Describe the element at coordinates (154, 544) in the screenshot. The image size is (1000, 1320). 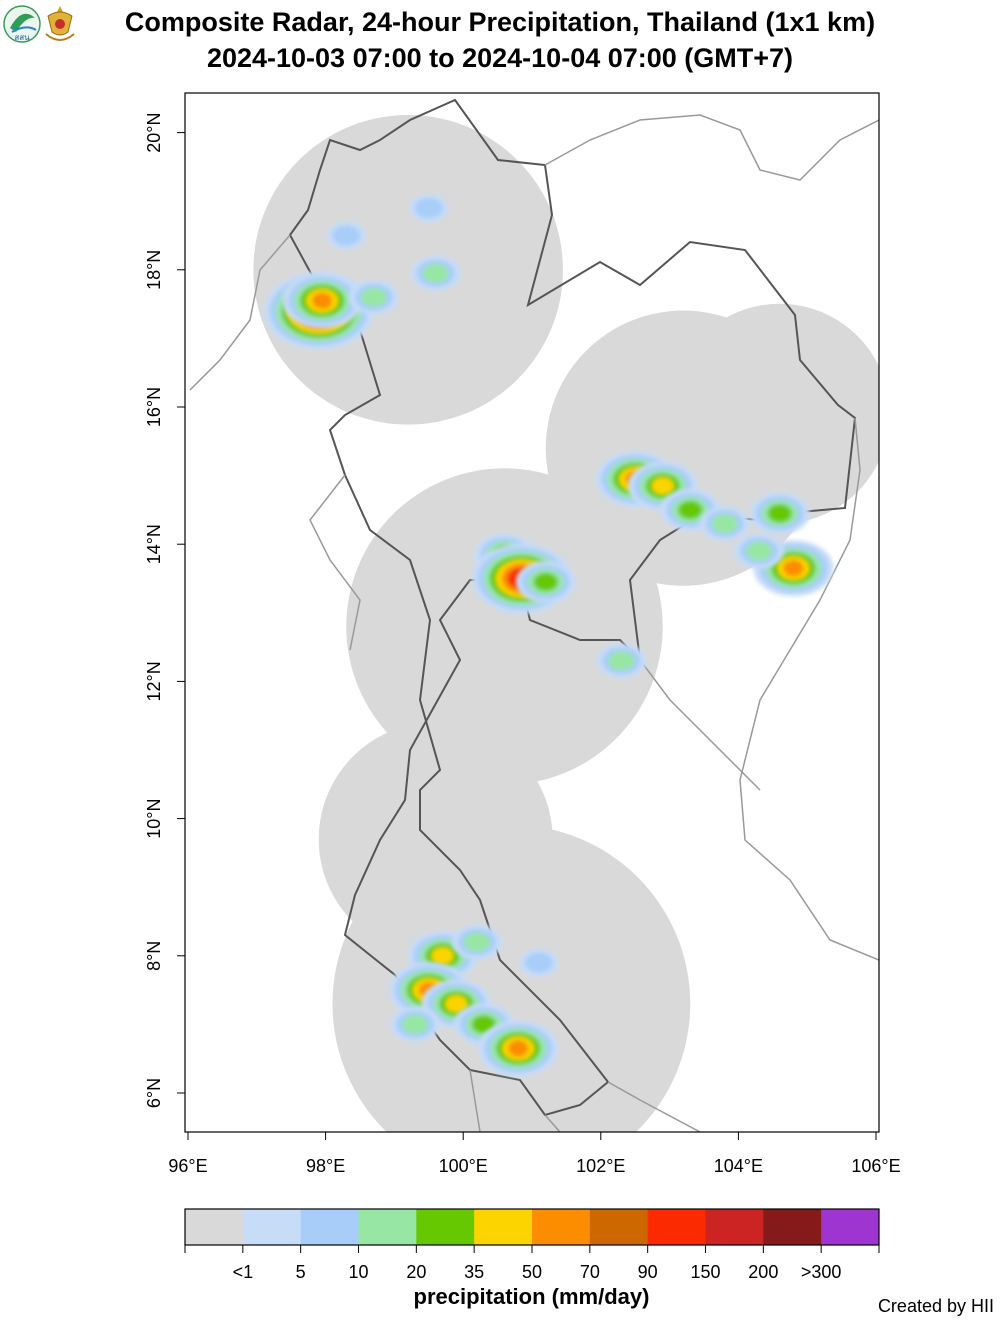
I see `y-tick-label: 14°N` at that location.